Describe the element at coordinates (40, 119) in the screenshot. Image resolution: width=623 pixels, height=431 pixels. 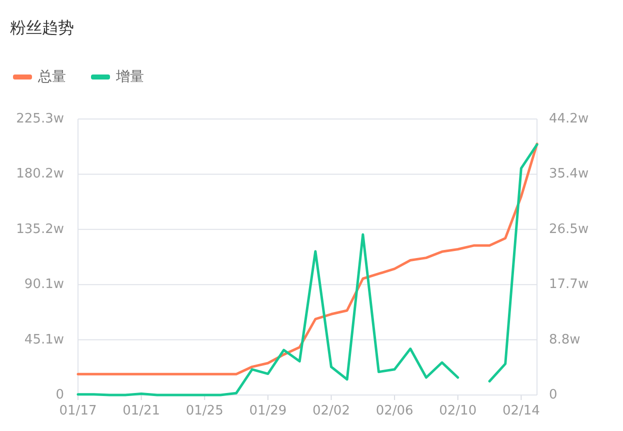
I see `y-tick-label: 225.3w` at that location.